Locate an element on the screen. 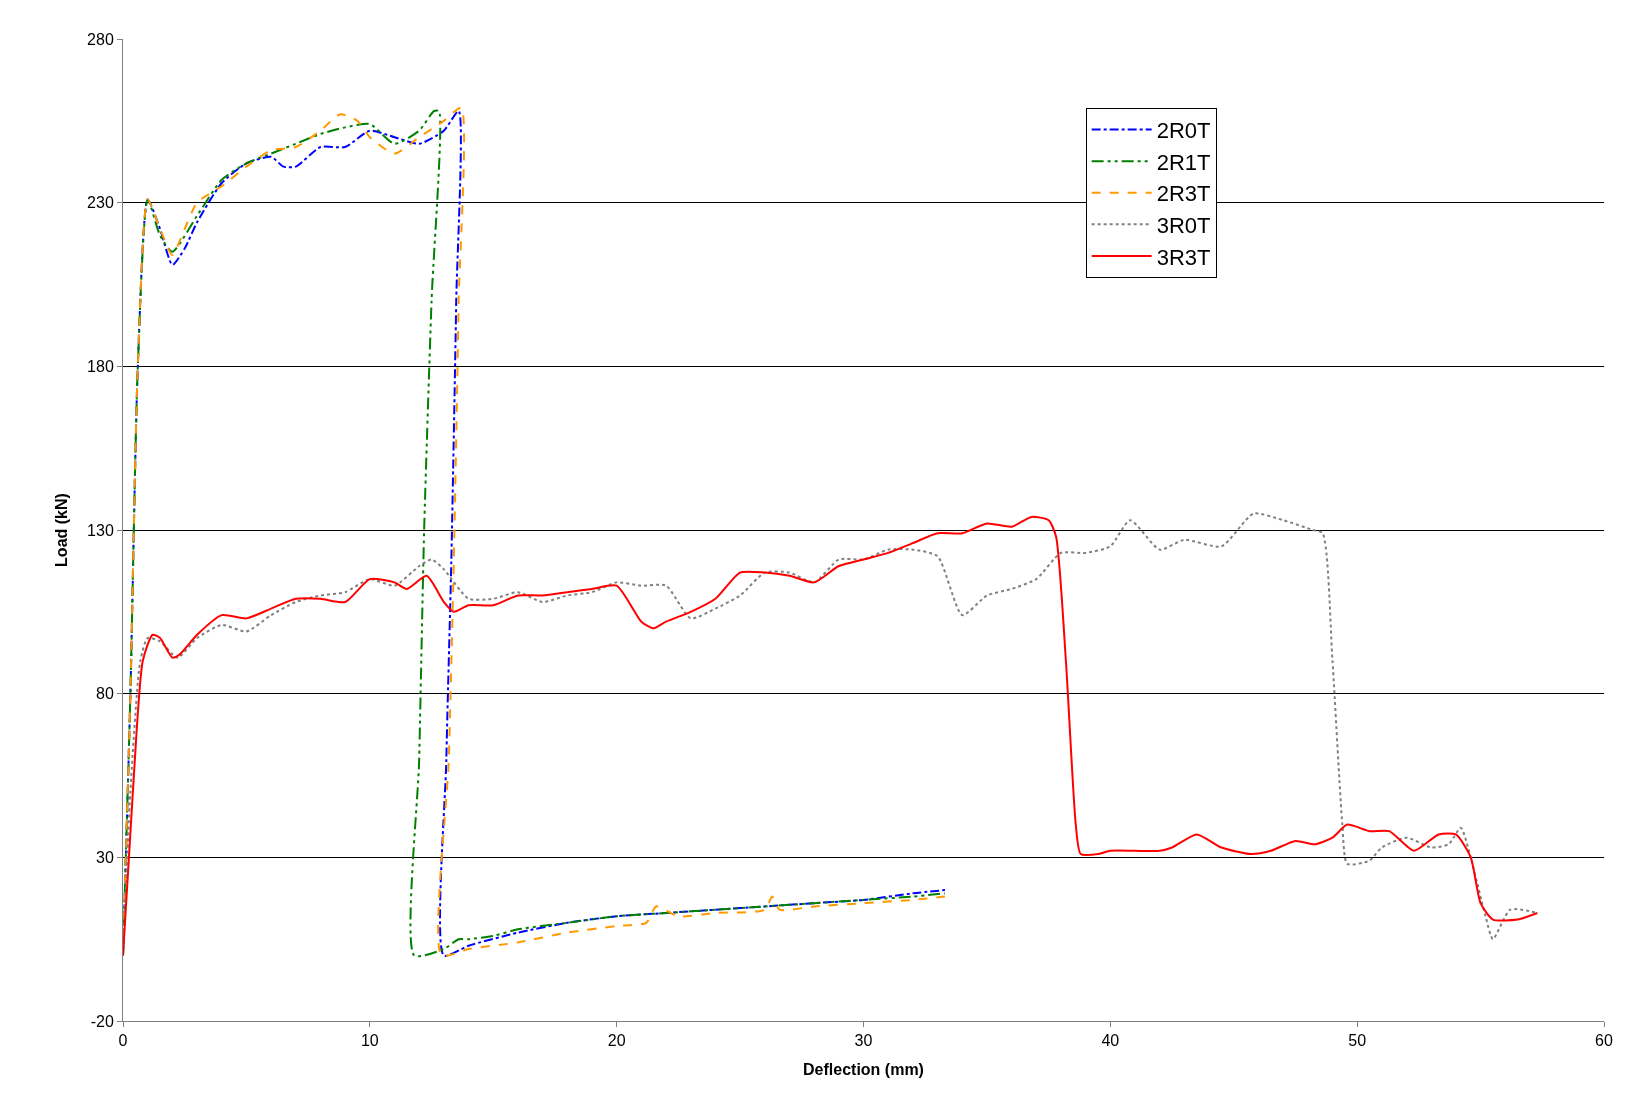 The height and width of the screenshot is (1102, 1625). legend-label: 2R3T is located at coordinates (1183, 194).